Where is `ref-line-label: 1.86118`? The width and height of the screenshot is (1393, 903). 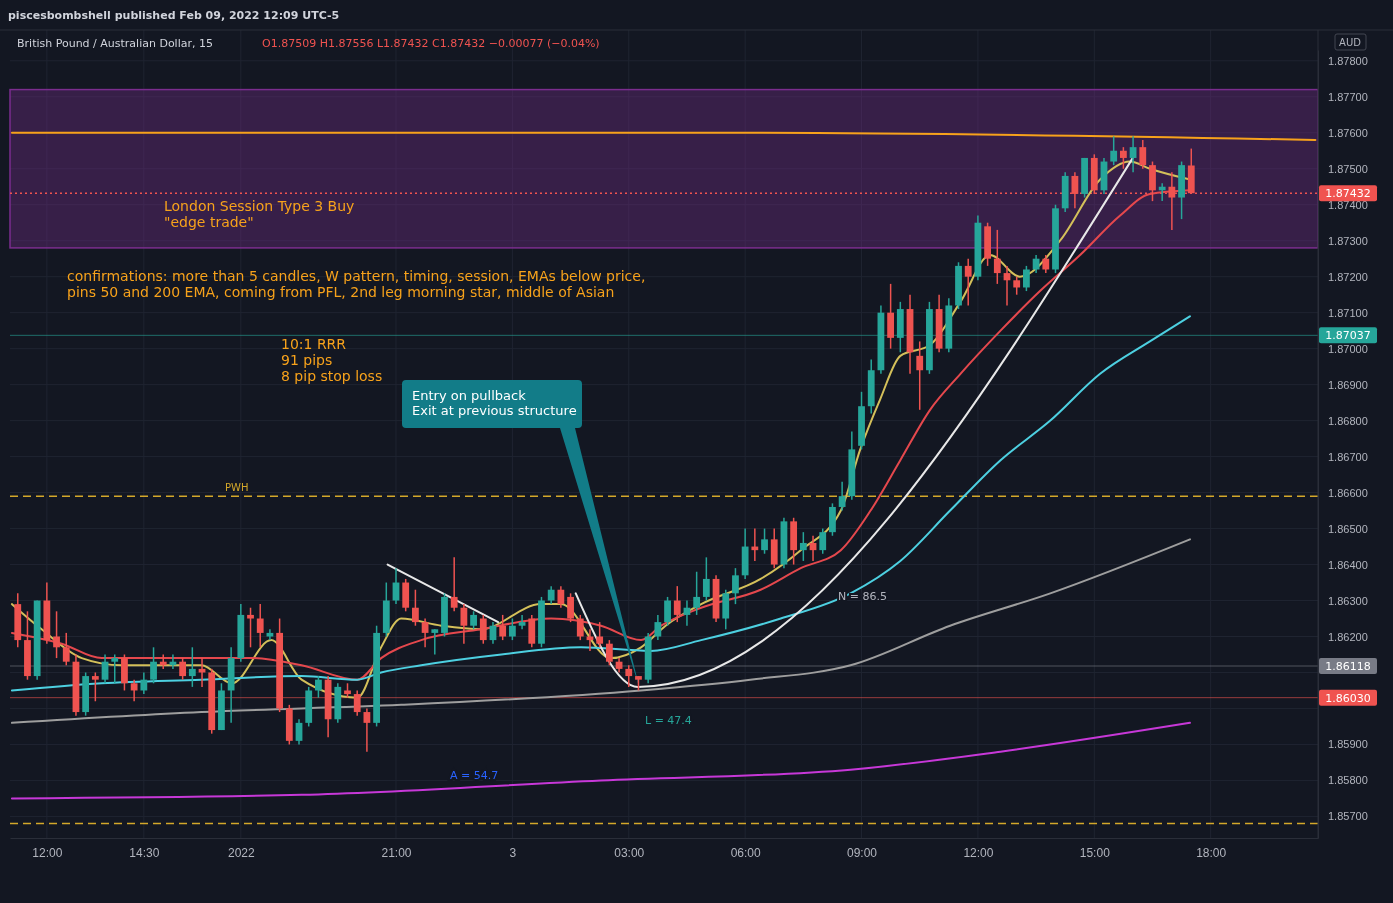
ref-line-label: 1.86118 is located at coordinates (1348, 666).